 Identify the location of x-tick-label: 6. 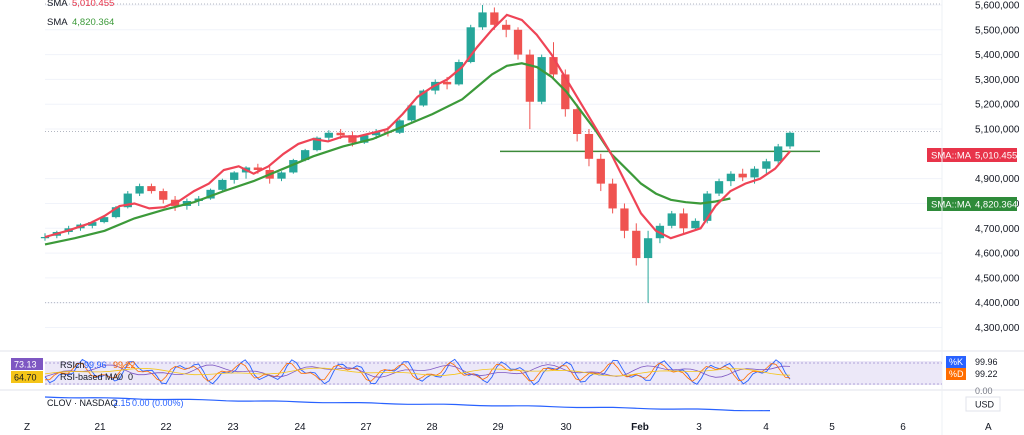
(903, 427).